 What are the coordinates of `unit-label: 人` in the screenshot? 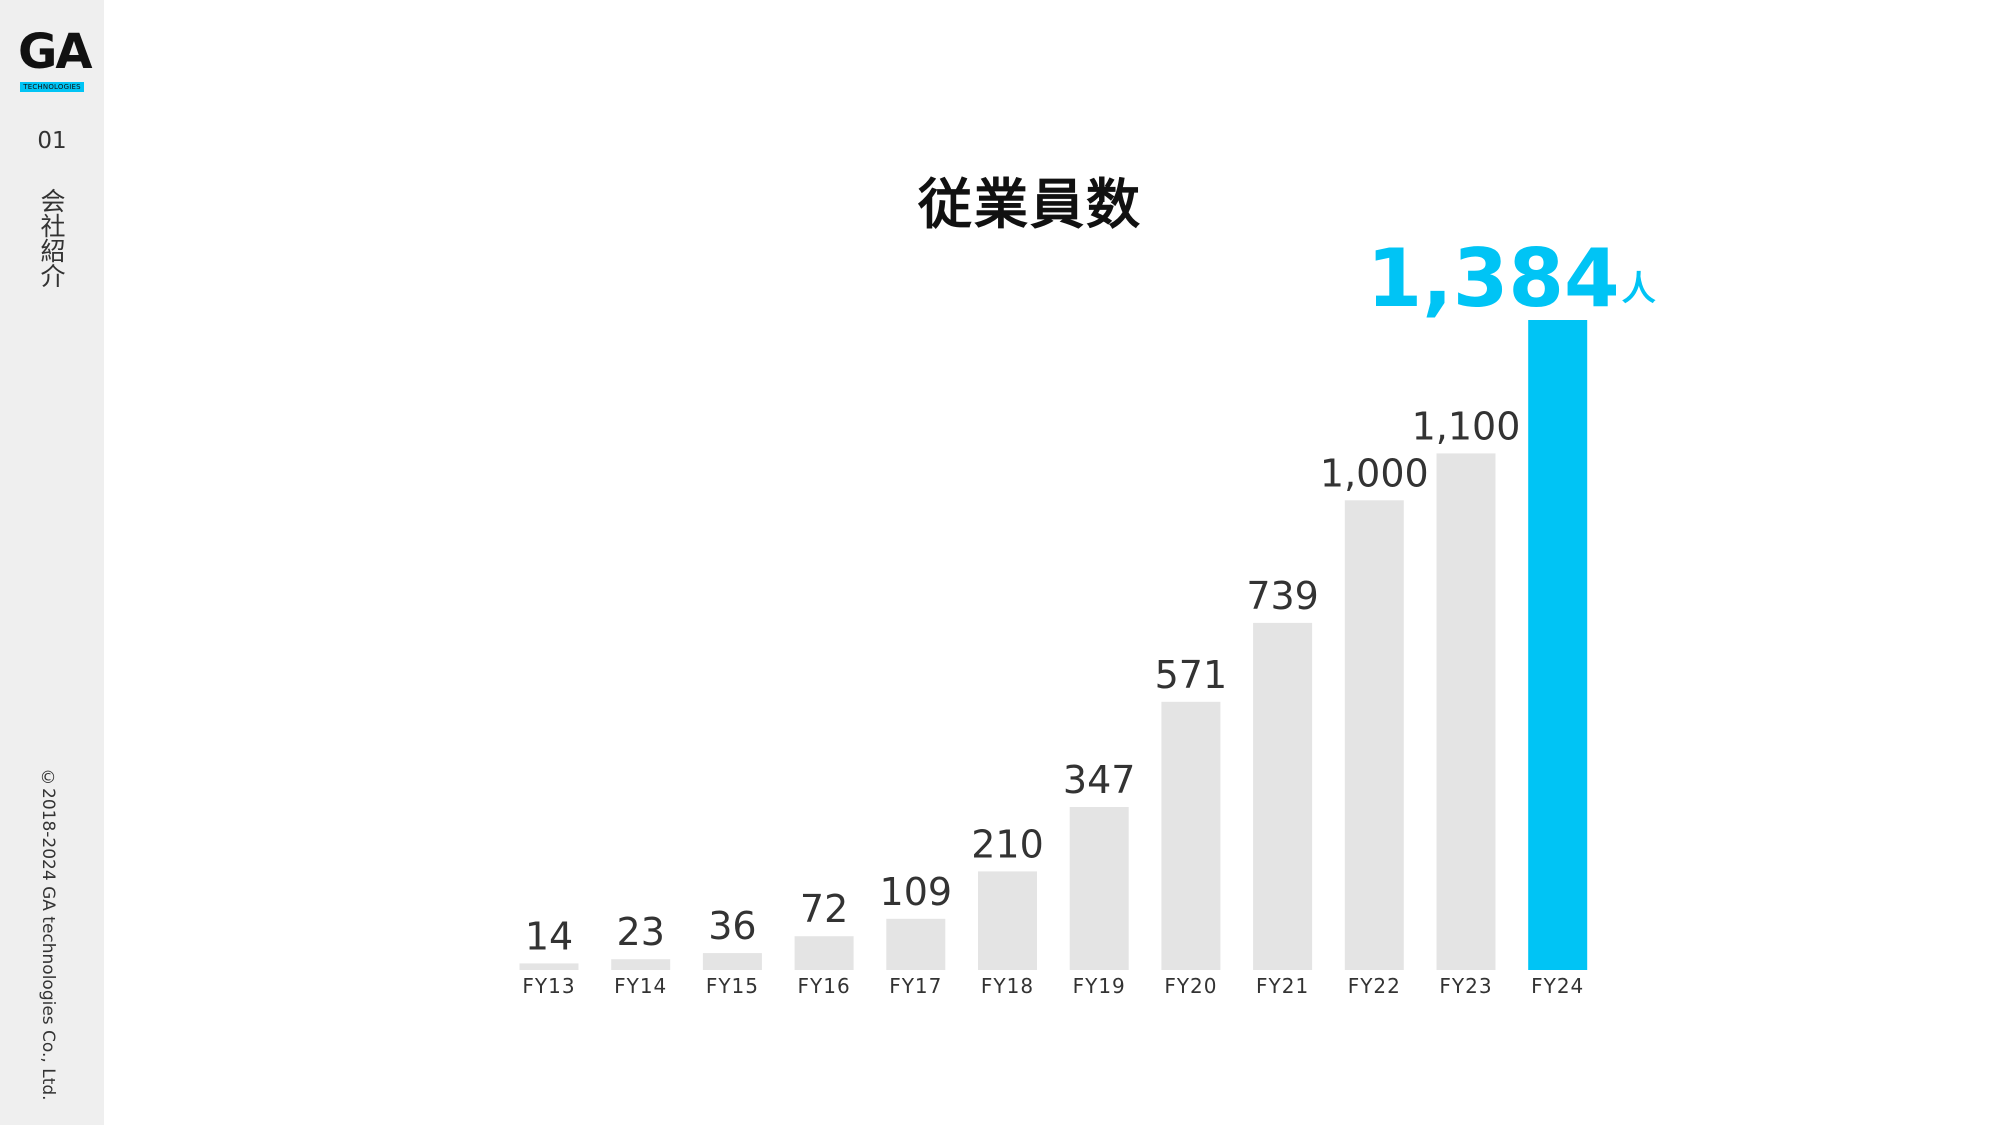 It's located at (1639, 289).